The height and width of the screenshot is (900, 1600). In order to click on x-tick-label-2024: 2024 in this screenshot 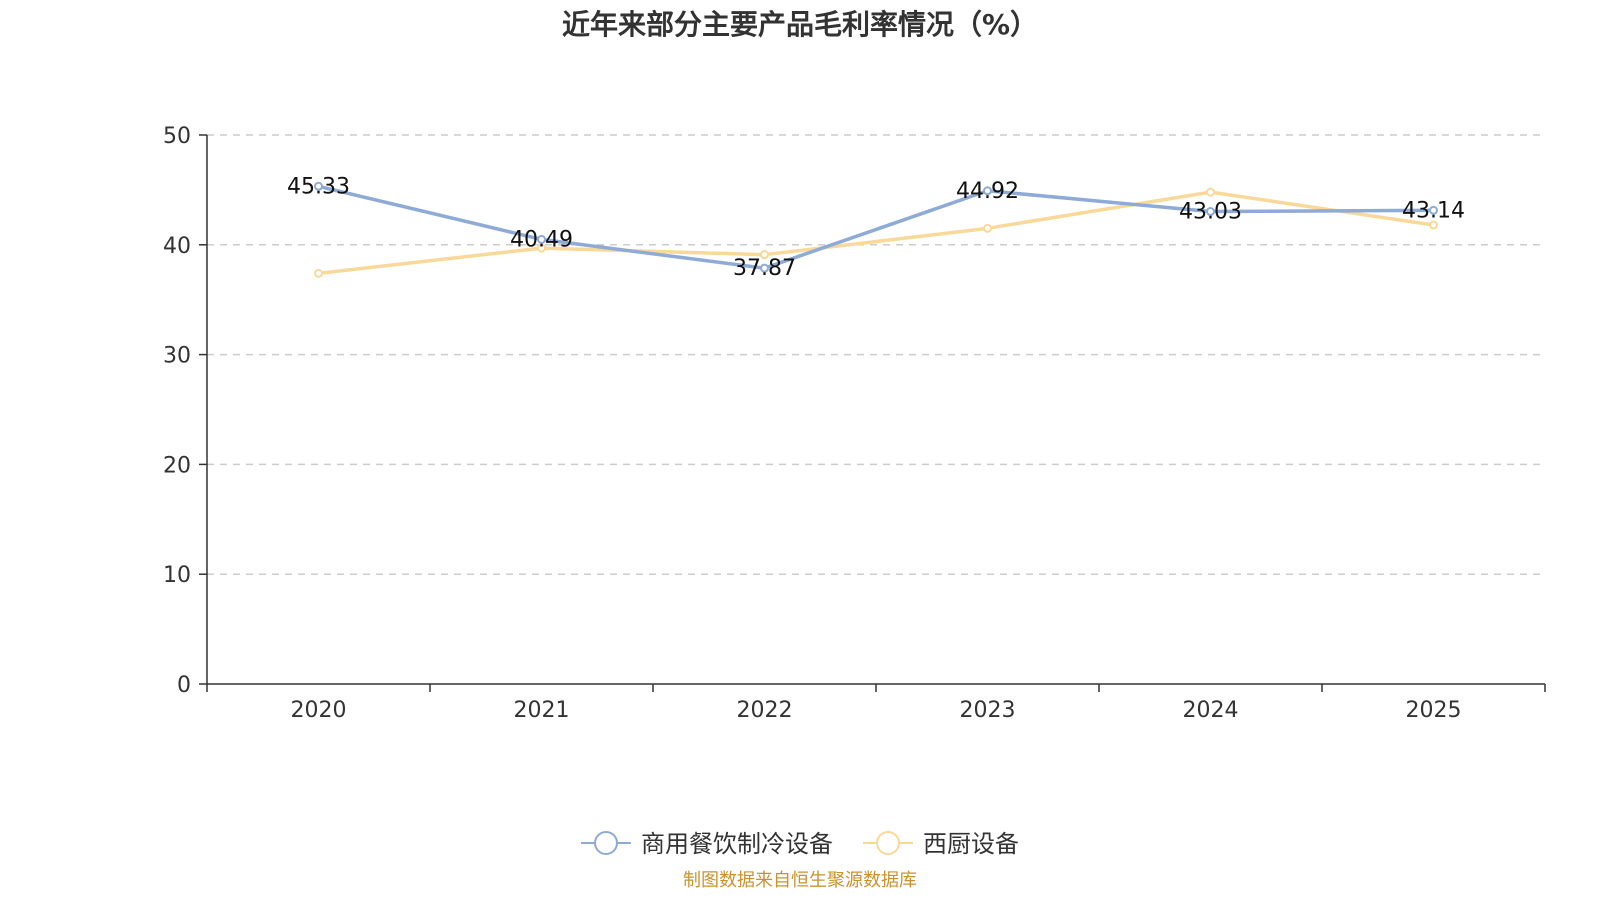, I will do `click(1211, 710)`.